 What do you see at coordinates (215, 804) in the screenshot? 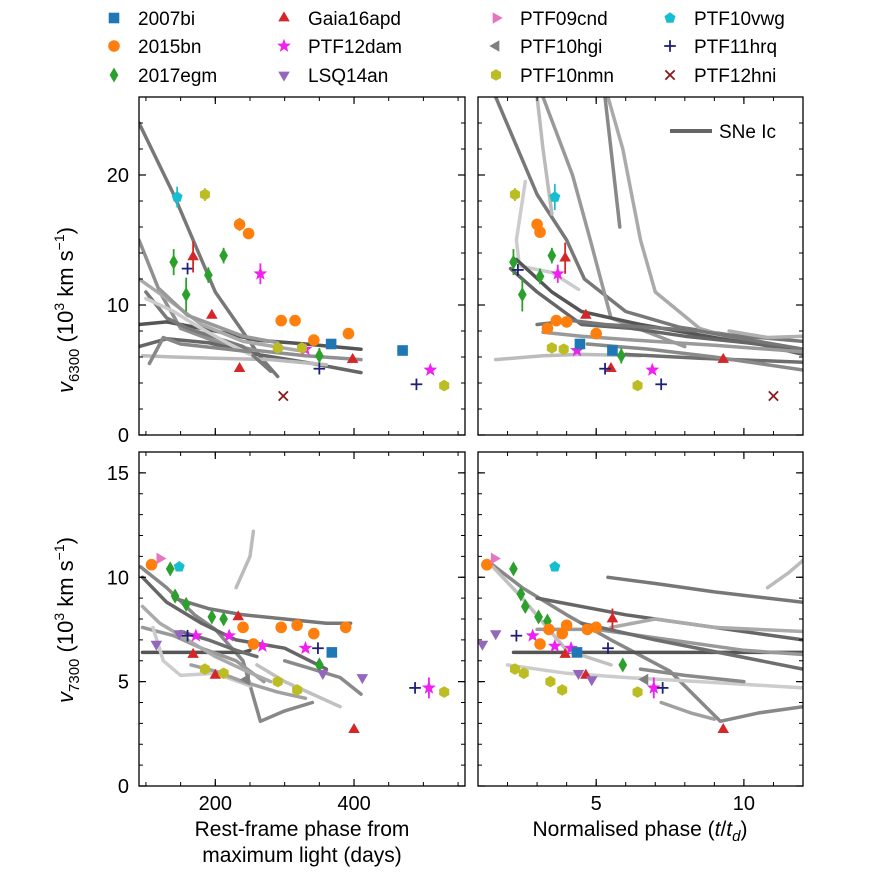
I see `x-tick-label: 200` at bounding box center [215, 804].